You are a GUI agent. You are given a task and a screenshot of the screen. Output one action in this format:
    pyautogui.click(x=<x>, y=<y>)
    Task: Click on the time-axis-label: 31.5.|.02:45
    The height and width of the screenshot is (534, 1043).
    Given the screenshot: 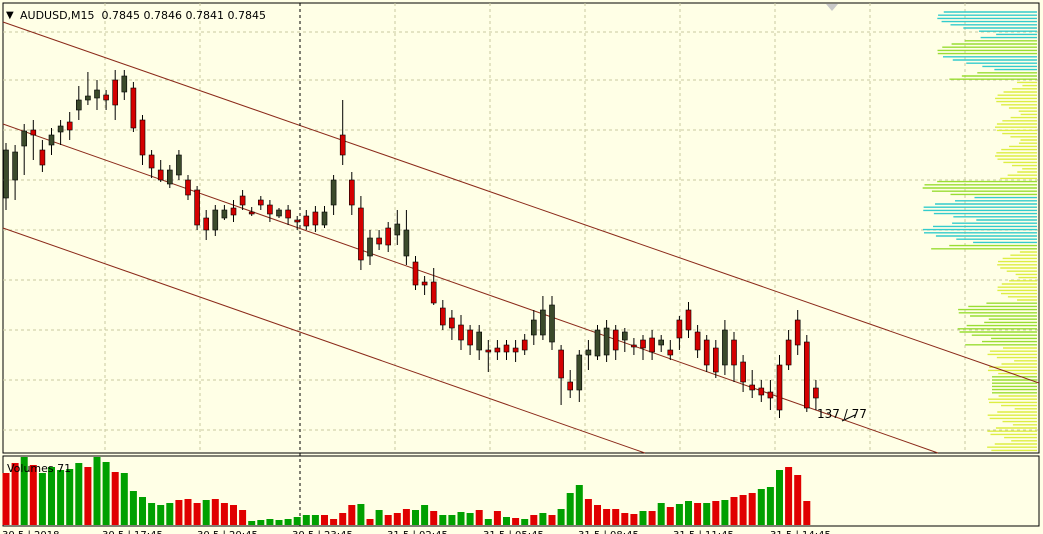 What is the action you would take?
    pyautogui.click(x=417, y=532)
    